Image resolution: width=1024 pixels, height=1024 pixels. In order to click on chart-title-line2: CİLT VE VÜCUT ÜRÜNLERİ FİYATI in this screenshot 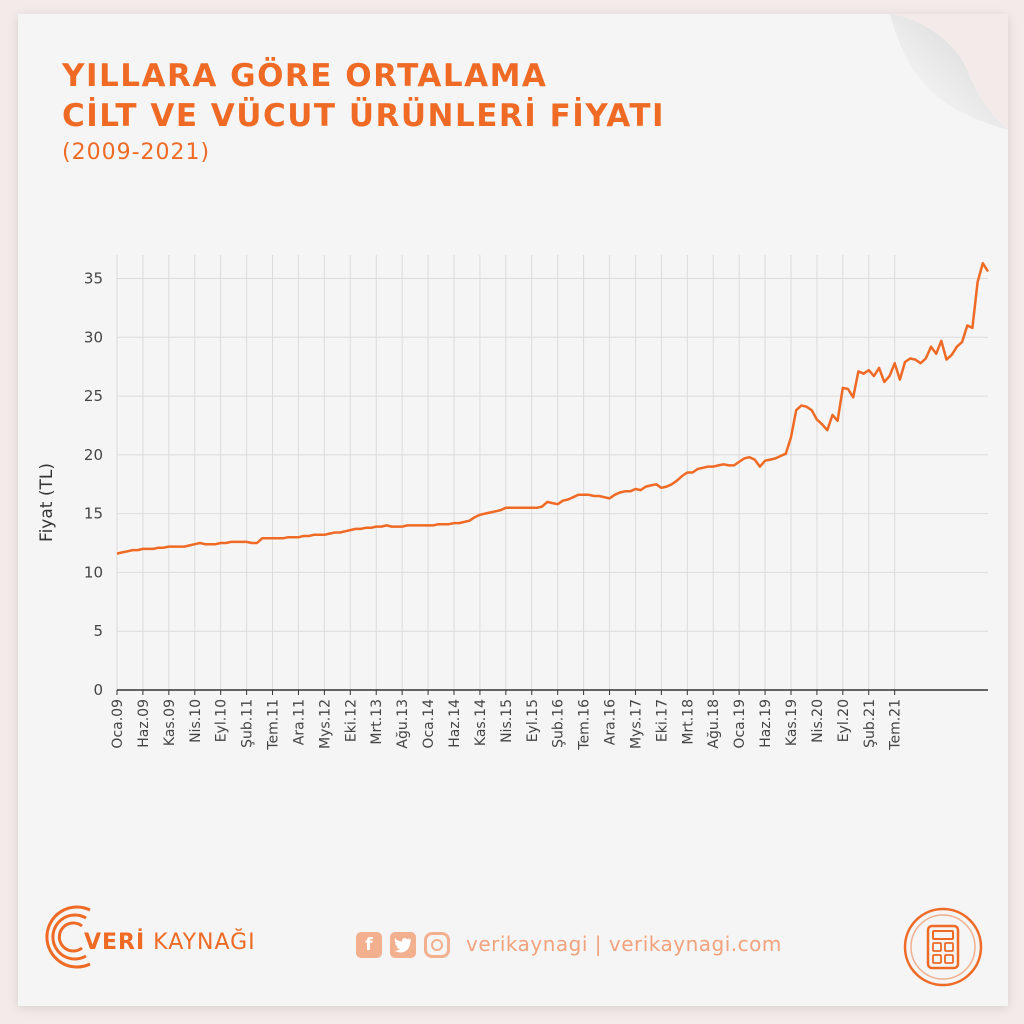, I will do `click(364, 116)`.